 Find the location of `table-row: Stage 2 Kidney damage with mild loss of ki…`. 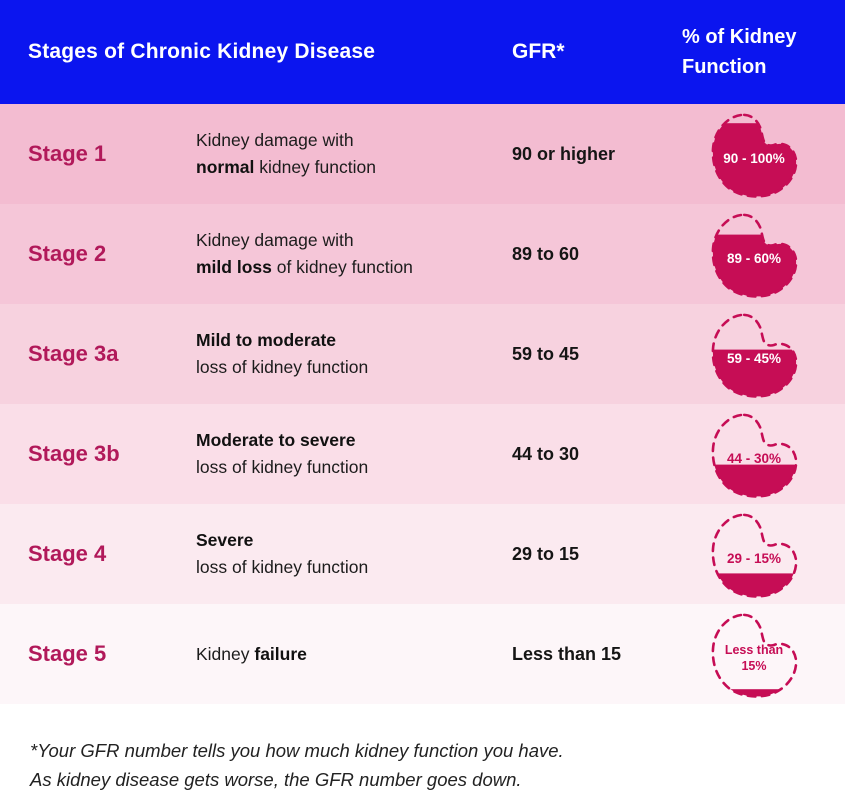

table-row: Stage 2 Kidney damage with mild loss of ki… is located at coordinates (422, 254).